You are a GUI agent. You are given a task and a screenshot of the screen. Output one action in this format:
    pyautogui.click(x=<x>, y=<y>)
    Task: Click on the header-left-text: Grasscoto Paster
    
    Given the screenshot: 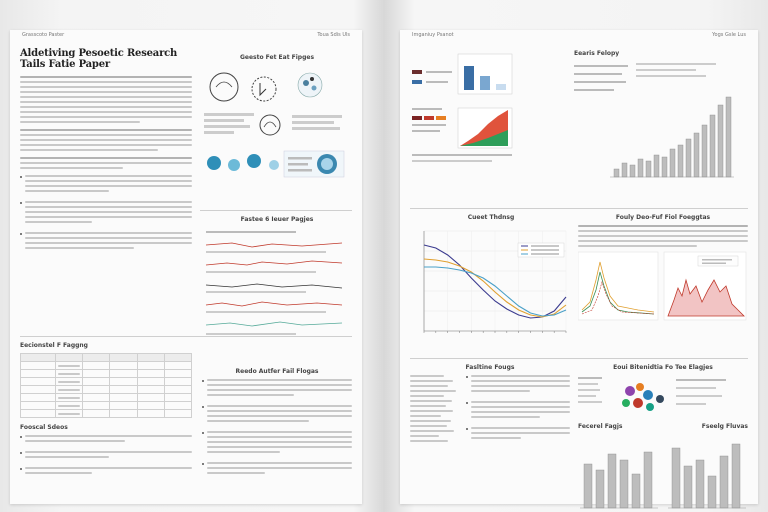 What is the action you would take?
    pyautogui.click(x=43, y=35)
    